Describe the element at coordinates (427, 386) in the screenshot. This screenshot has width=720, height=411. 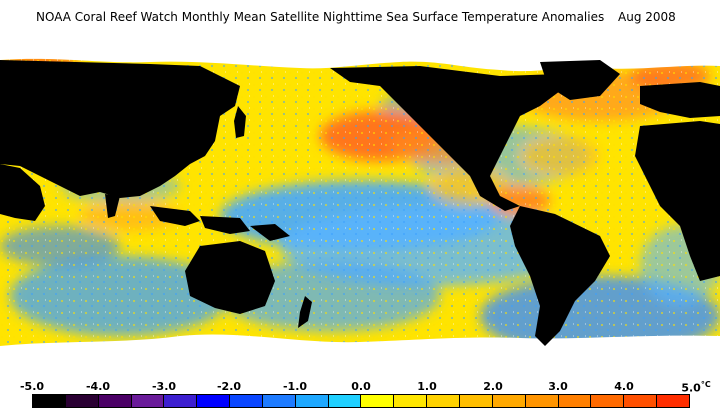
I see `tick-label: 1.0` at that location.